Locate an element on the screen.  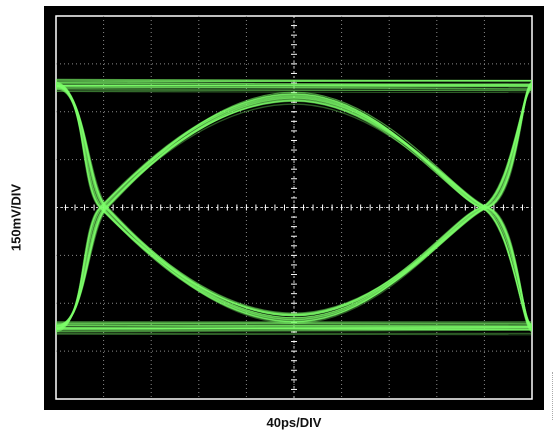
side-mark is located at coordinates (554, 396).